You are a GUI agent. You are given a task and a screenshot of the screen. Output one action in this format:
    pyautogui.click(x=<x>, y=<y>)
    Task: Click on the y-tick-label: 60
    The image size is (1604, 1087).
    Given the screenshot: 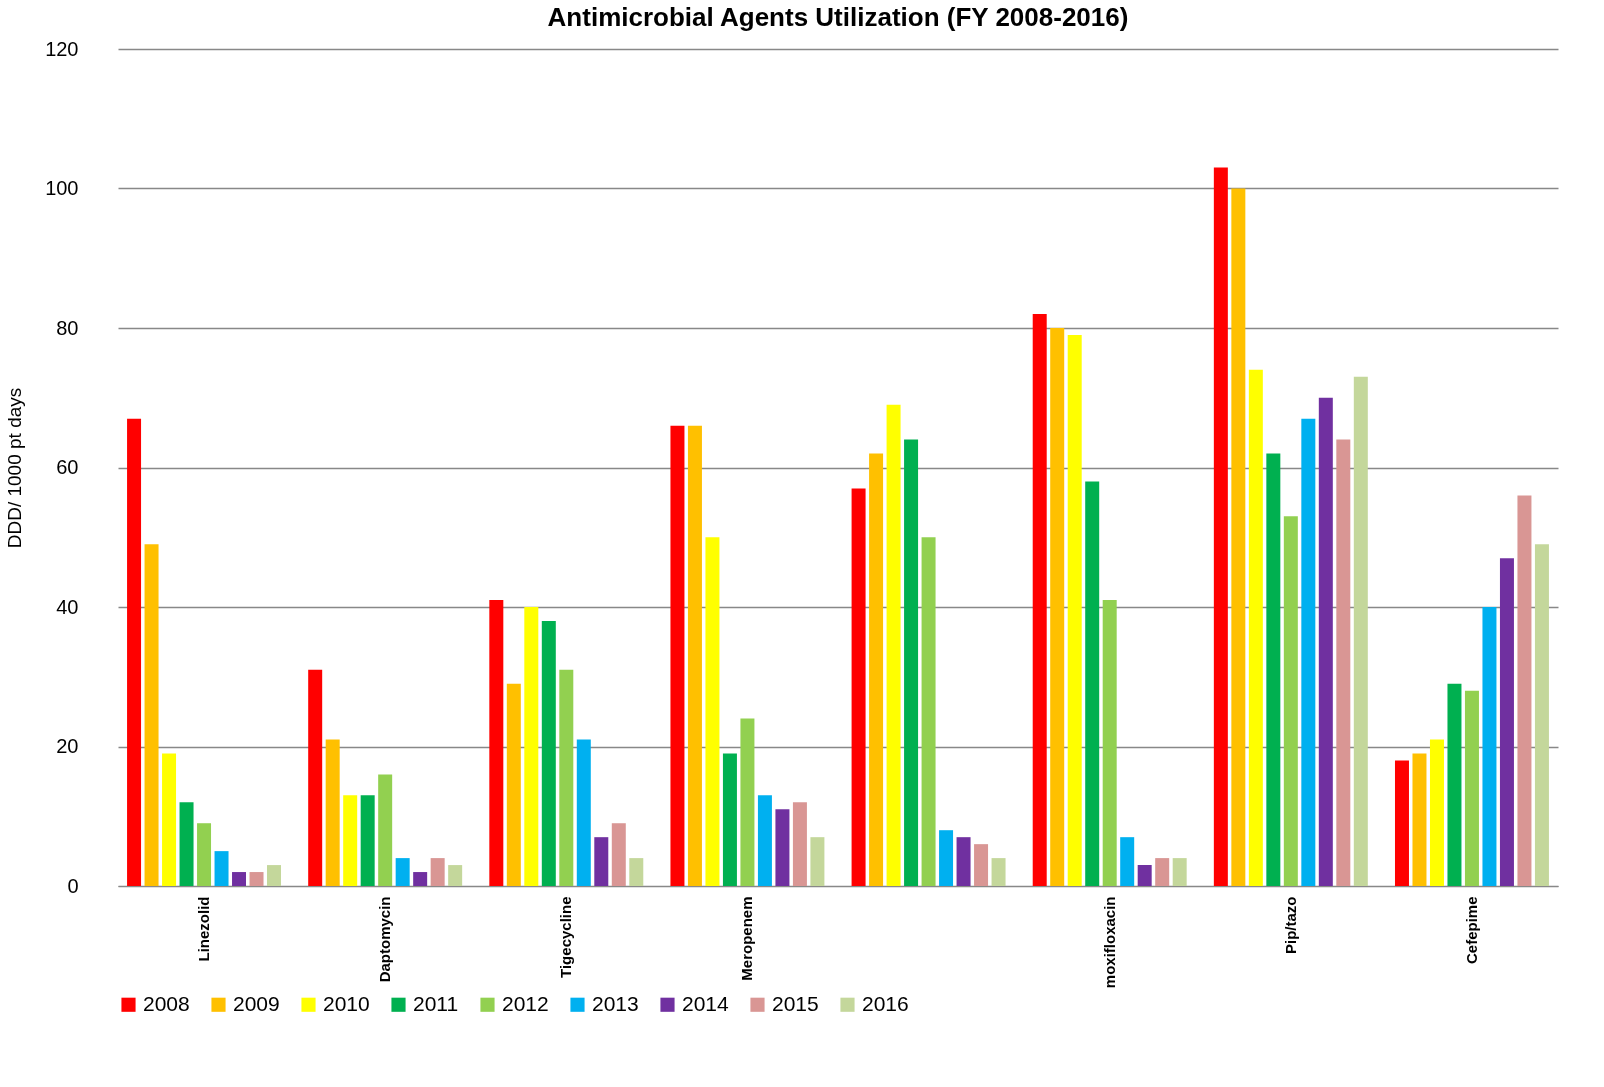 What is the action you would take?
    pyautogui.click(x=67, y=467)
    